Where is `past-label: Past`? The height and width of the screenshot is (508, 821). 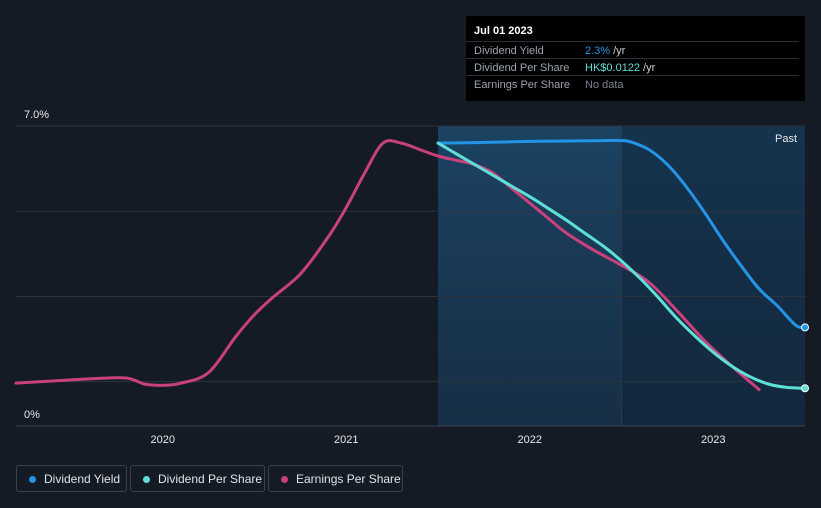
past-label: Past is located at coordinates (786, 139).